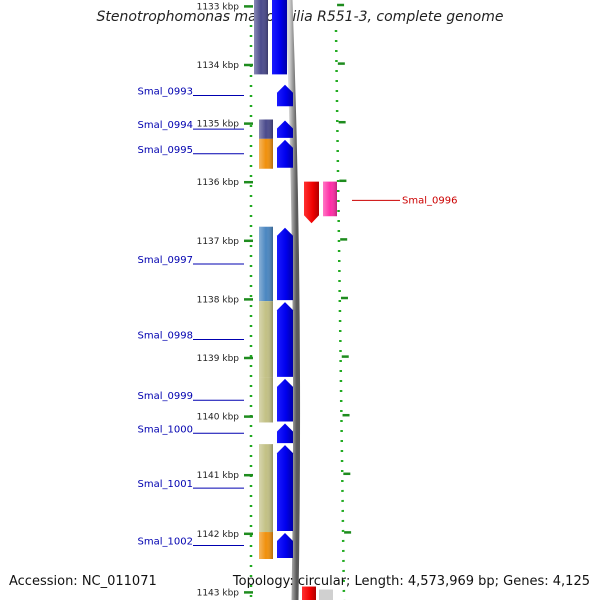 The width and height of the screenshot is (600, 600). What do you see at coordinates (266, 488) in the screenshot?
I see `cog-block-smal-1001-shading` at bounding box center [266, 488].